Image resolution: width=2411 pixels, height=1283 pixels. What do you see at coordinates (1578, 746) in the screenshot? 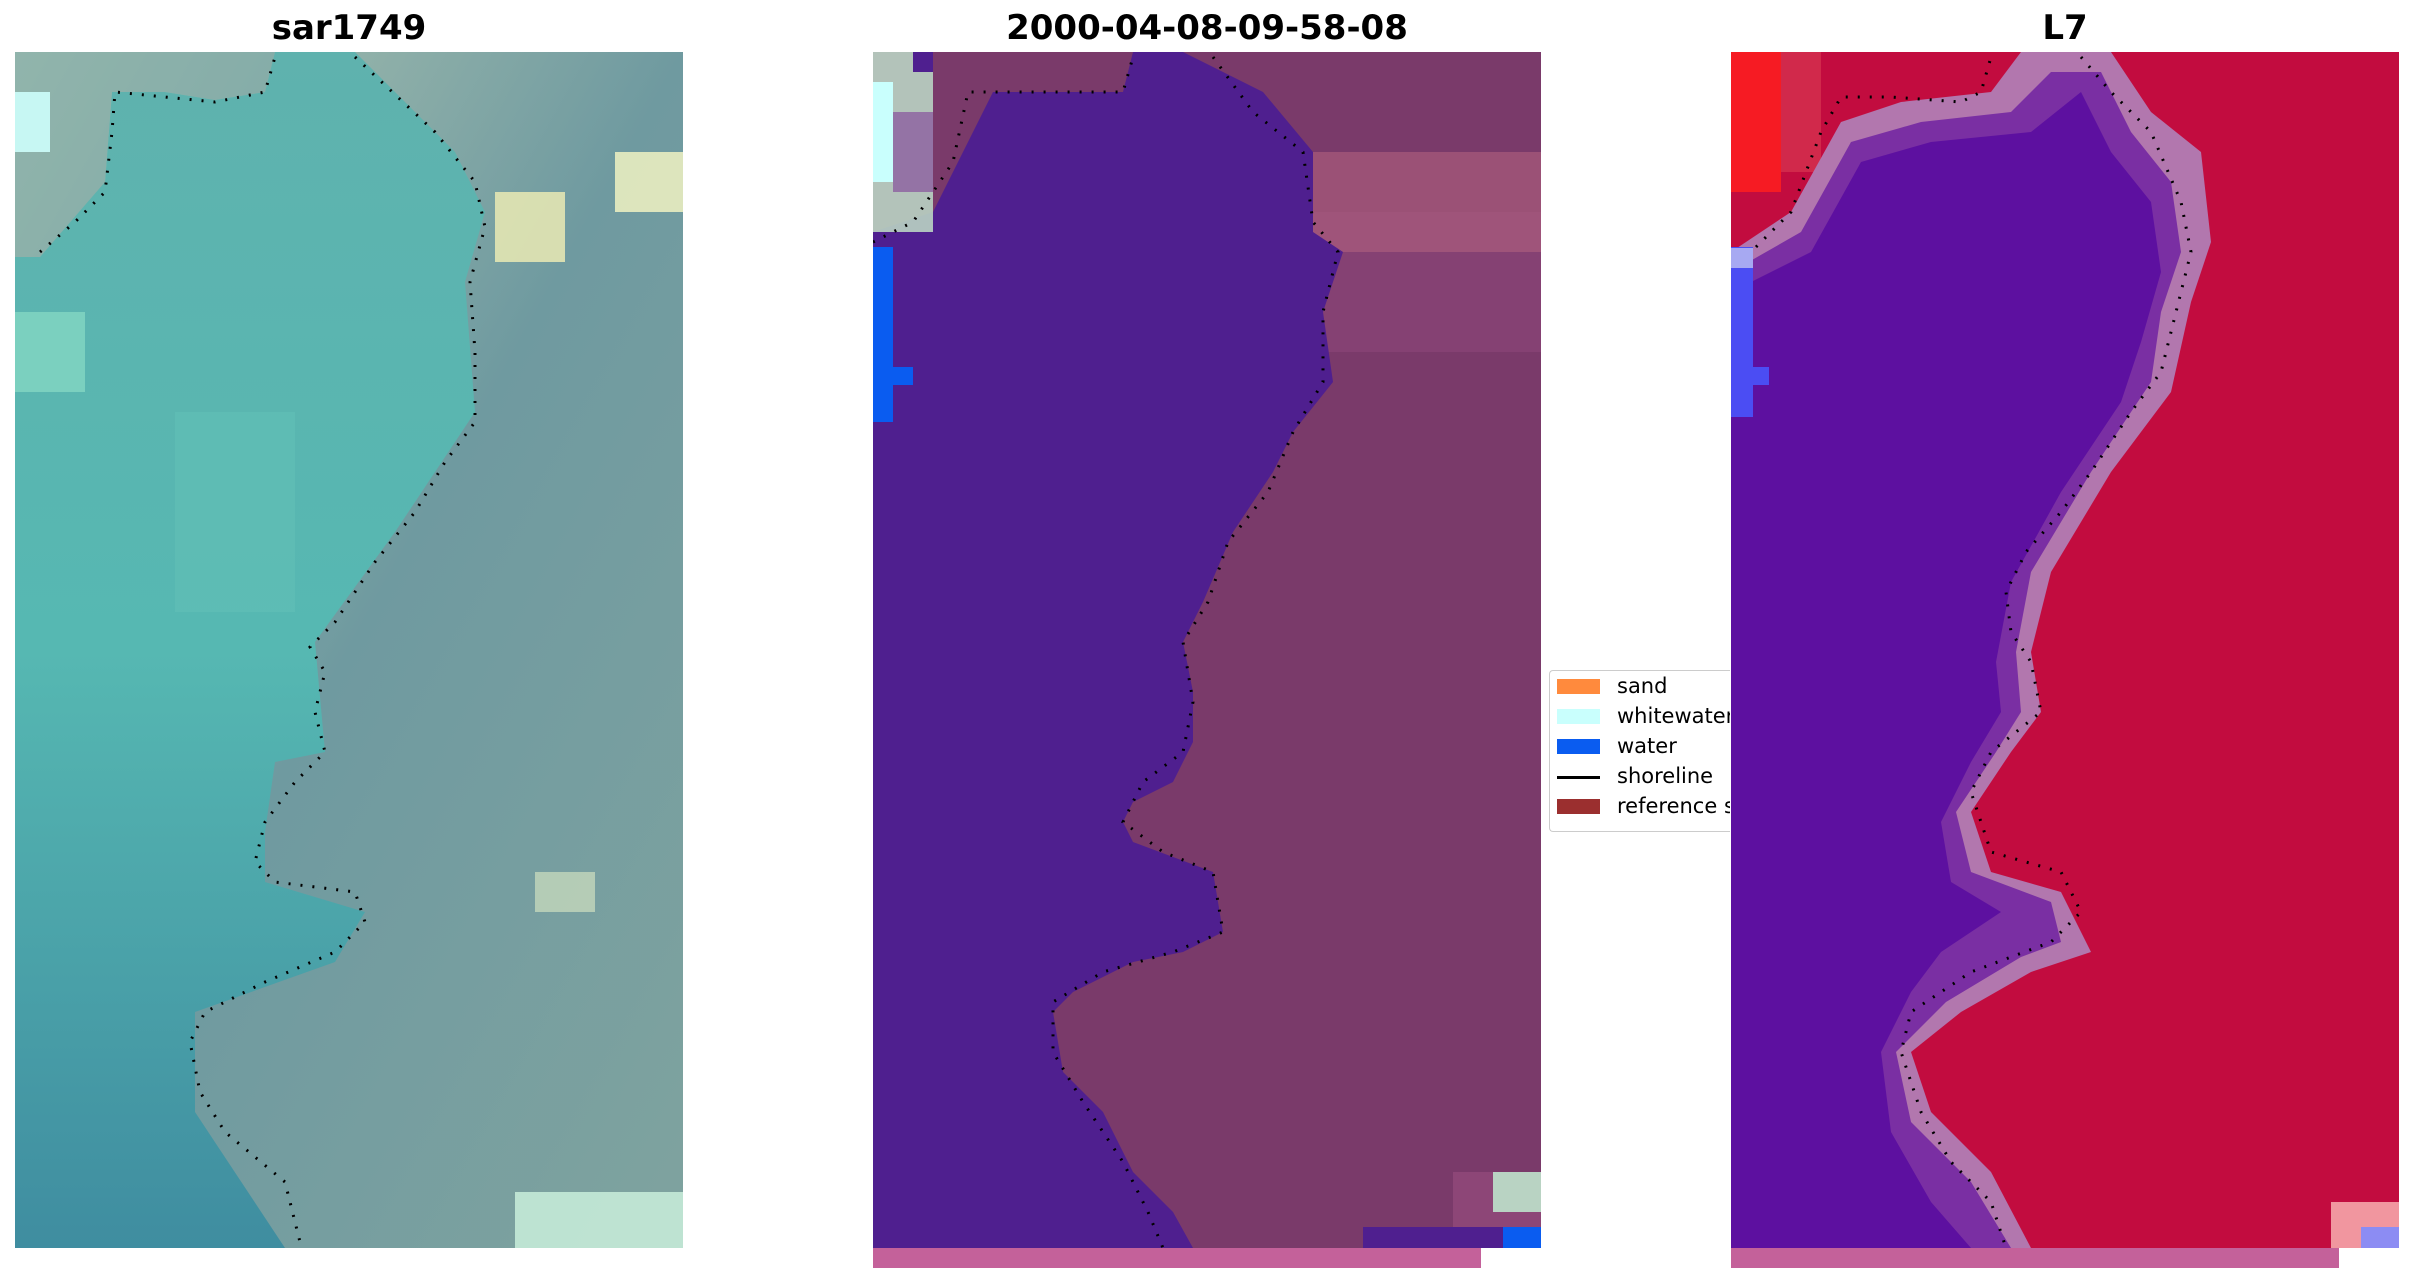
I see `legend-swatch-water` at bounding box center [1578, 746].